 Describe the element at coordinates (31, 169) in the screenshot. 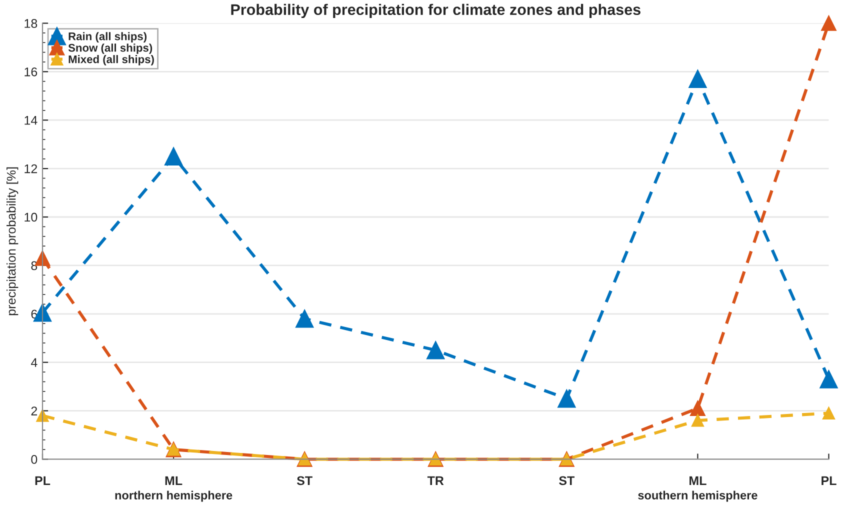

I see `y-tick-label: 12` at that location.